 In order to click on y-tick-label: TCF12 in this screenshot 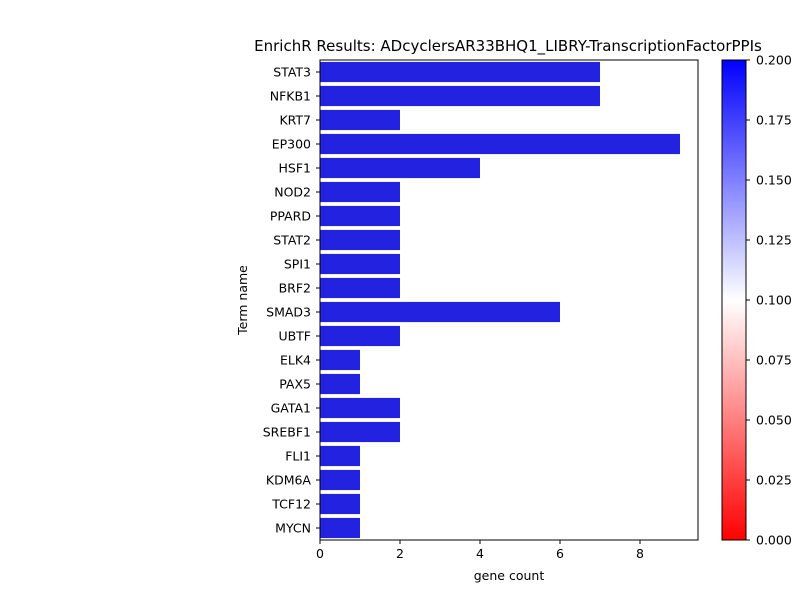, I will do `click(291, 504)`.